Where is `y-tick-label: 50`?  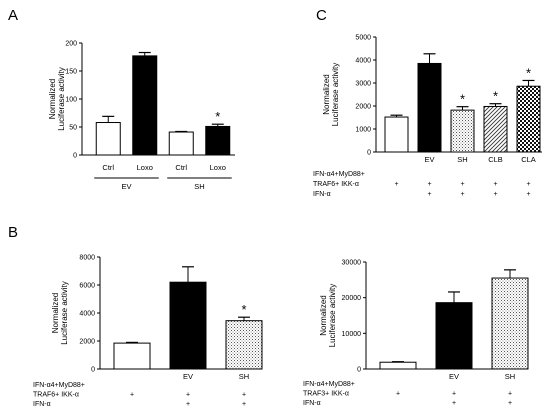
y-tick-label: 50 is located at coordinates (73, 128).